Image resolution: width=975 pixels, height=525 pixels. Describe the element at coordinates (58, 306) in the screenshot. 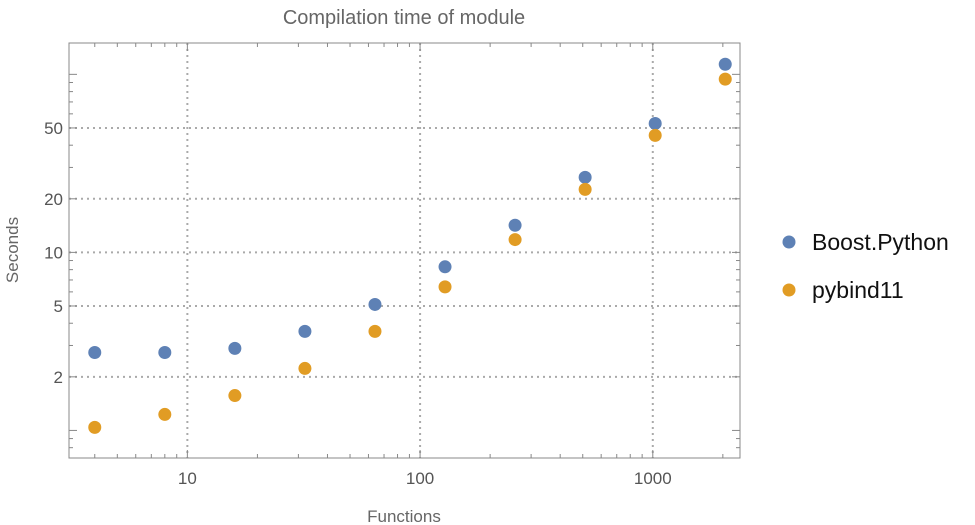

I see `y-tick-label: 5` at that location.